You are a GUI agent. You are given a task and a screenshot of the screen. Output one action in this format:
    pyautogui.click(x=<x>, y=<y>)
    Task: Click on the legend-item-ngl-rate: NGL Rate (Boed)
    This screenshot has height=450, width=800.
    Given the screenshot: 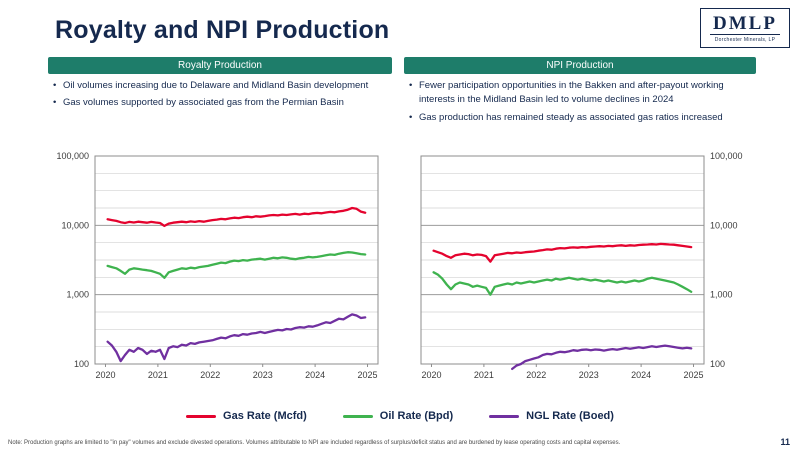 What is the action you would take?
    pyautogui.click(x=551, y=416)
    